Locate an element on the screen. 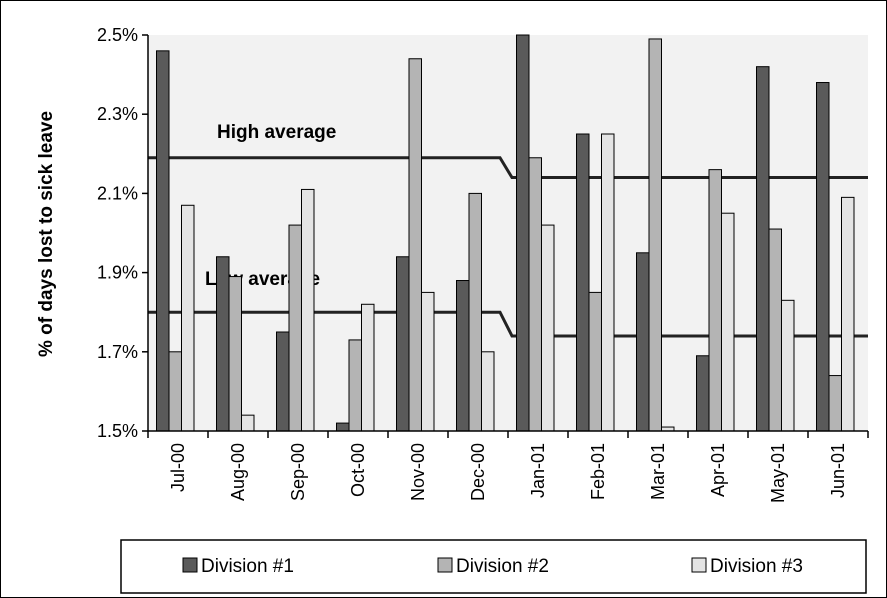 This screenshot has height=598, width=887. y-tick-label: 2.5% is located at coordinates (117, 35).